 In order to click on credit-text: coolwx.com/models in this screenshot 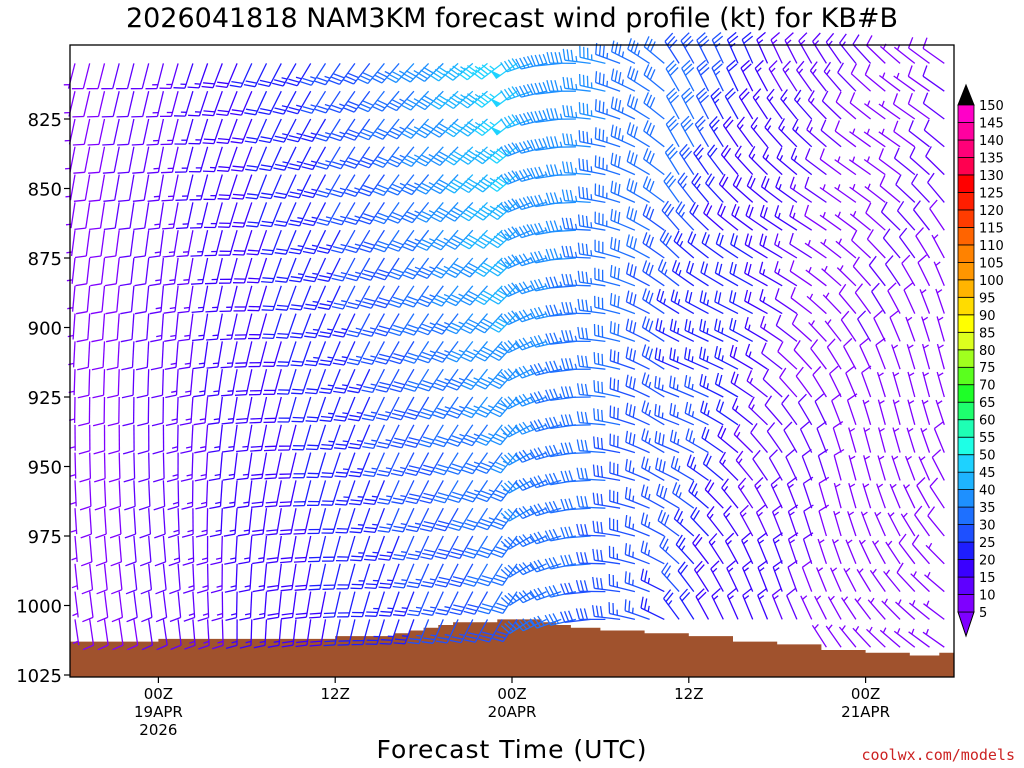, I will do `click(938, 755)`.